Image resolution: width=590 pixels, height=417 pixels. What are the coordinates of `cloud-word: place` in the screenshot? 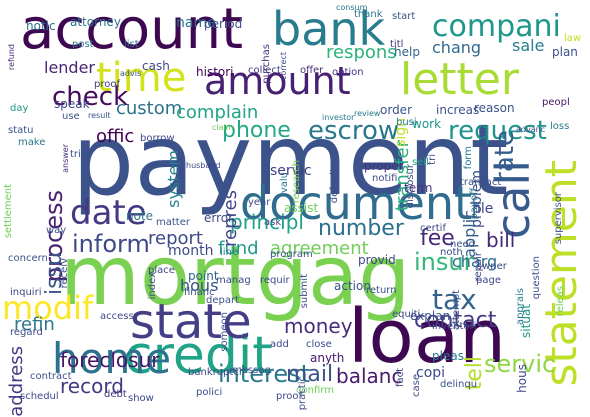 It's located at (161, 270).